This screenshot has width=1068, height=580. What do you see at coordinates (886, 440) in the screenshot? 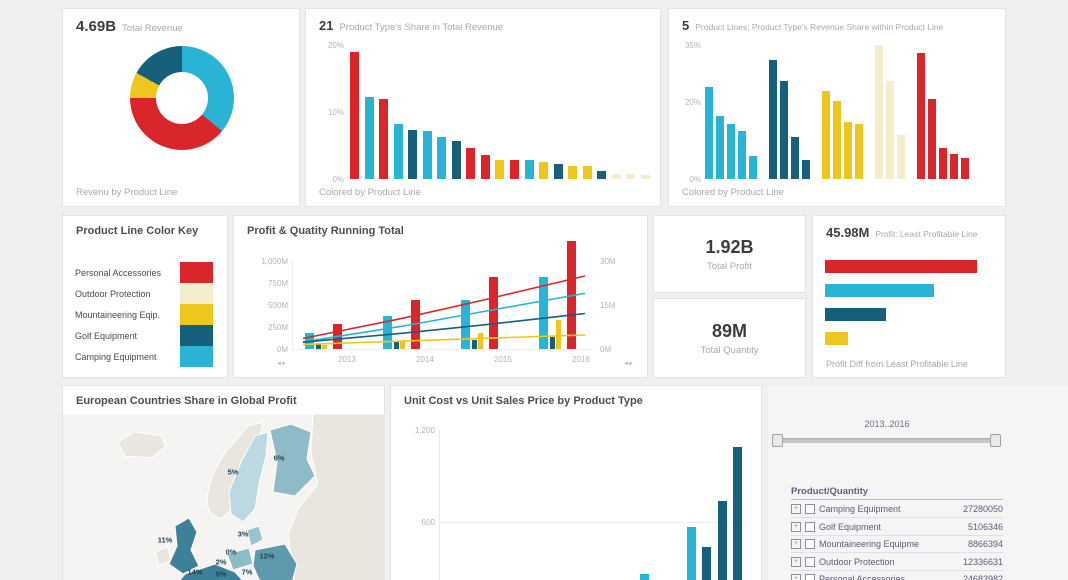
I see `year-range-slider` at bounding box center [886, 440].